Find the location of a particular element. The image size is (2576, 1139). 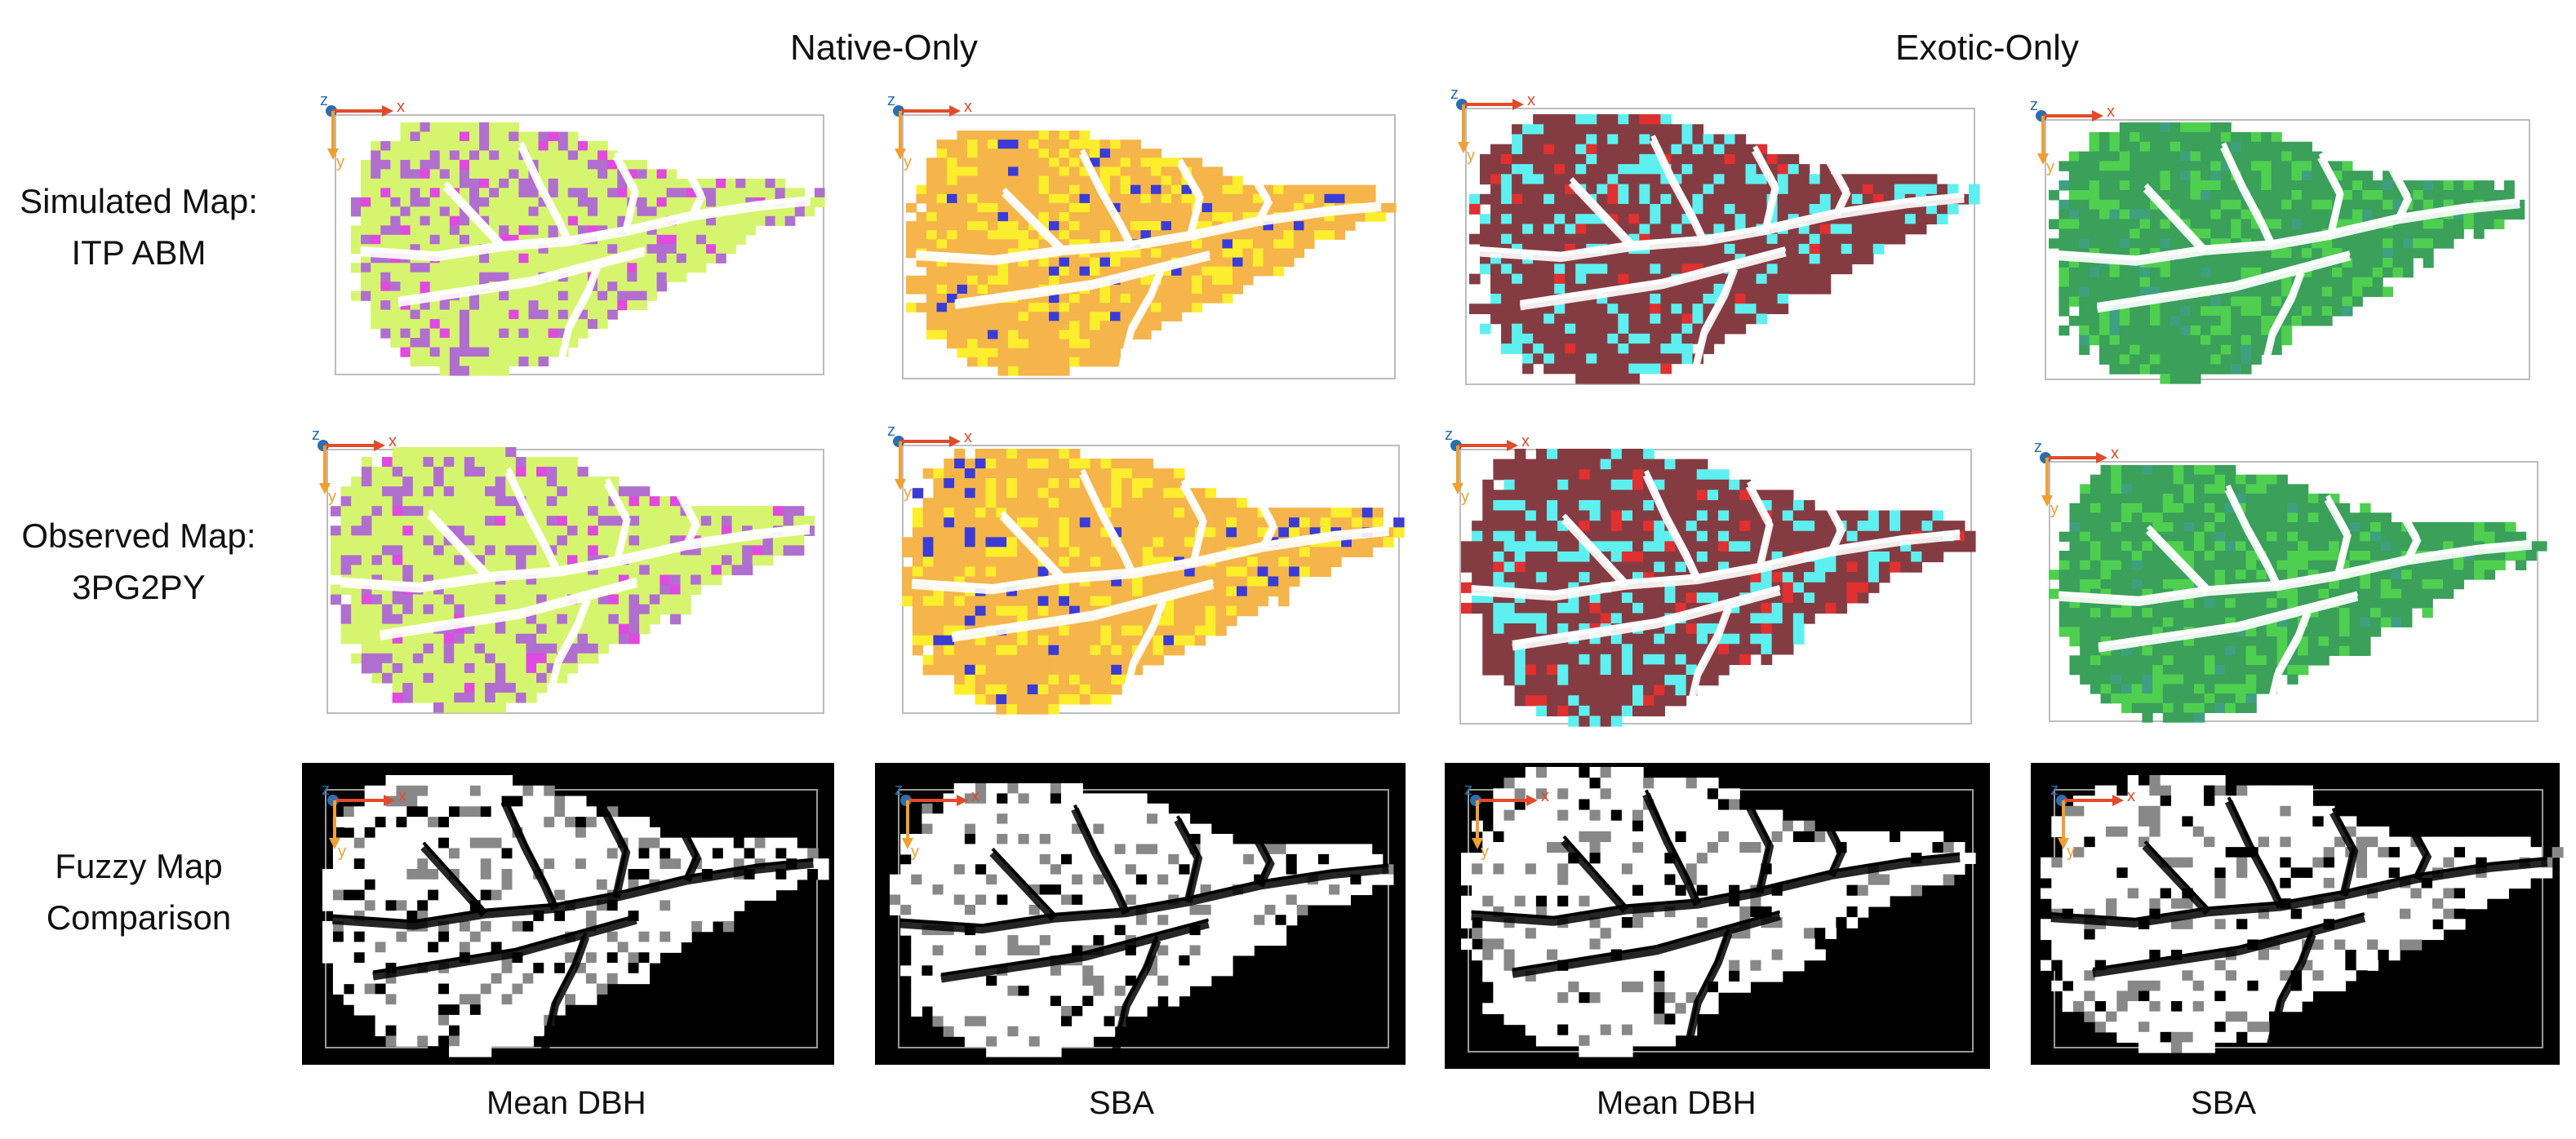

raster-map is located at coordinates (588, 249).